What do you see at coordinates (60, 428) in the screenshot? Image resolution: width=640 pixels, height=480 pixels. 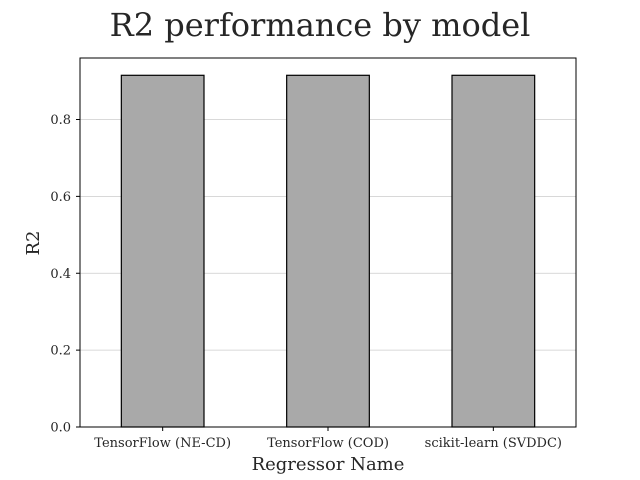 I see `y-tick-label: 0.0` at bounding box center [60, 428].